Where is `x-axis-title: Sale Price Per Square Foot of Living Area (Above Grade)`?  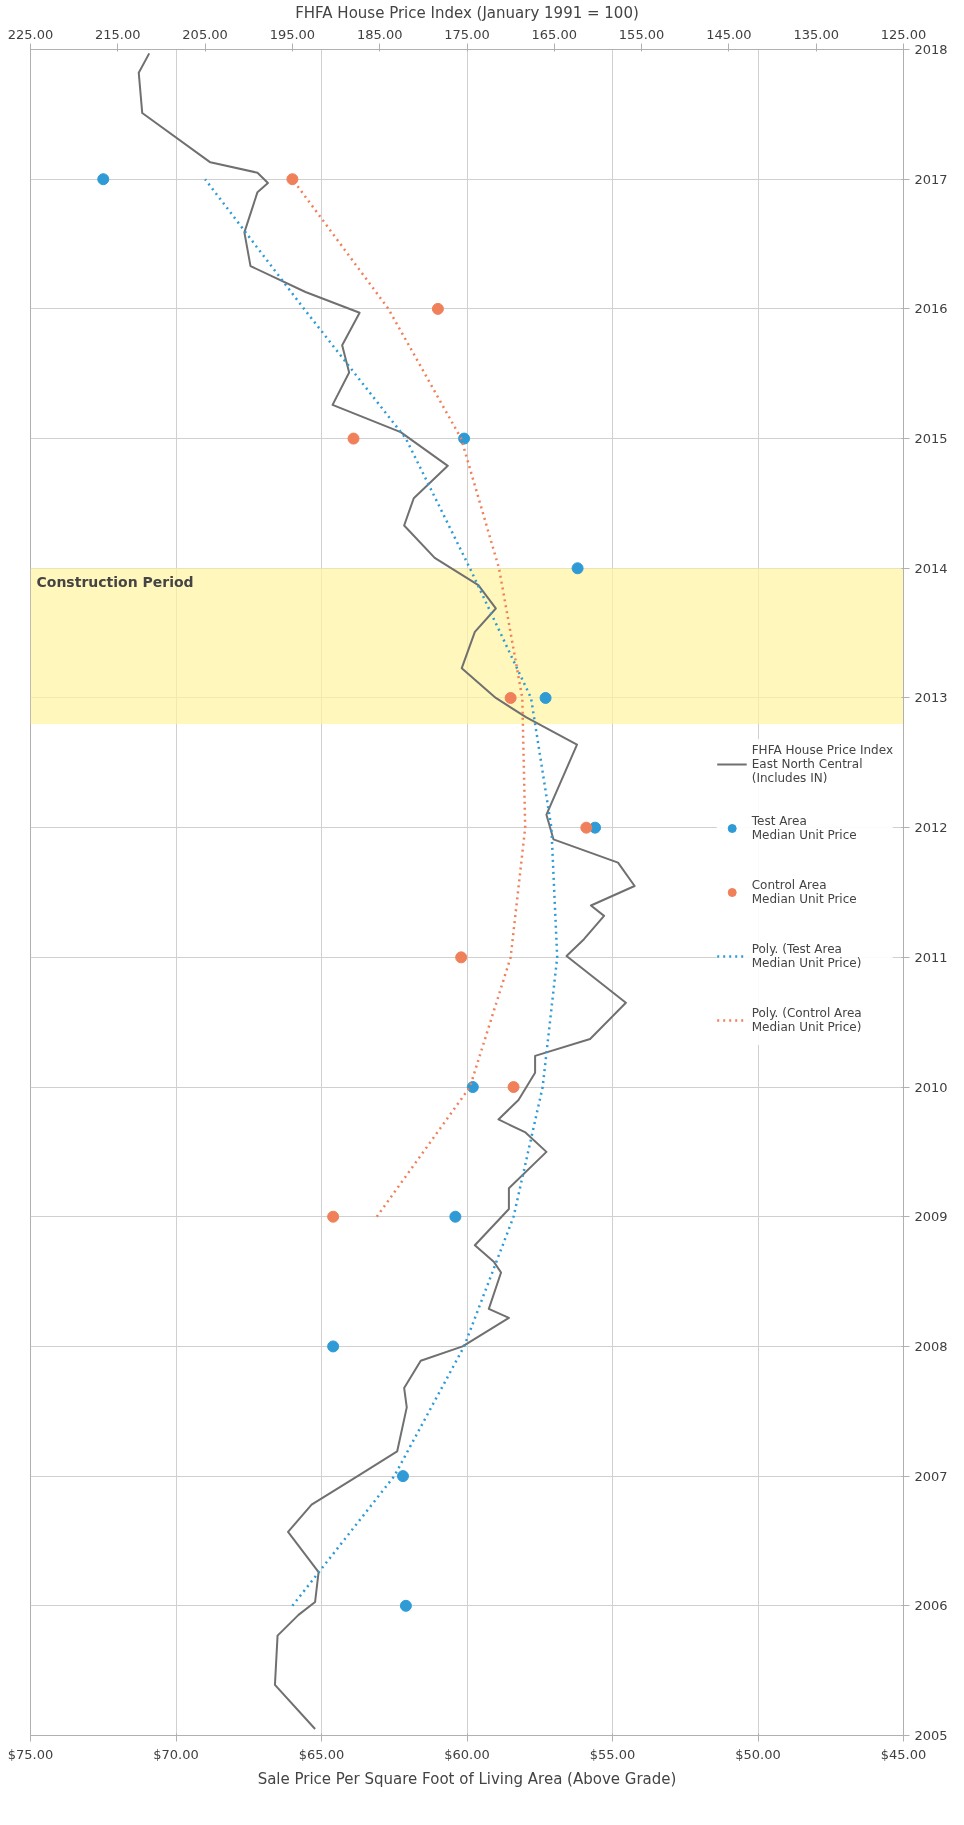
x-axis-title: Sale Price Per Square Foot of Living Area (Above Grade) is located at coordinates (467, 1778).